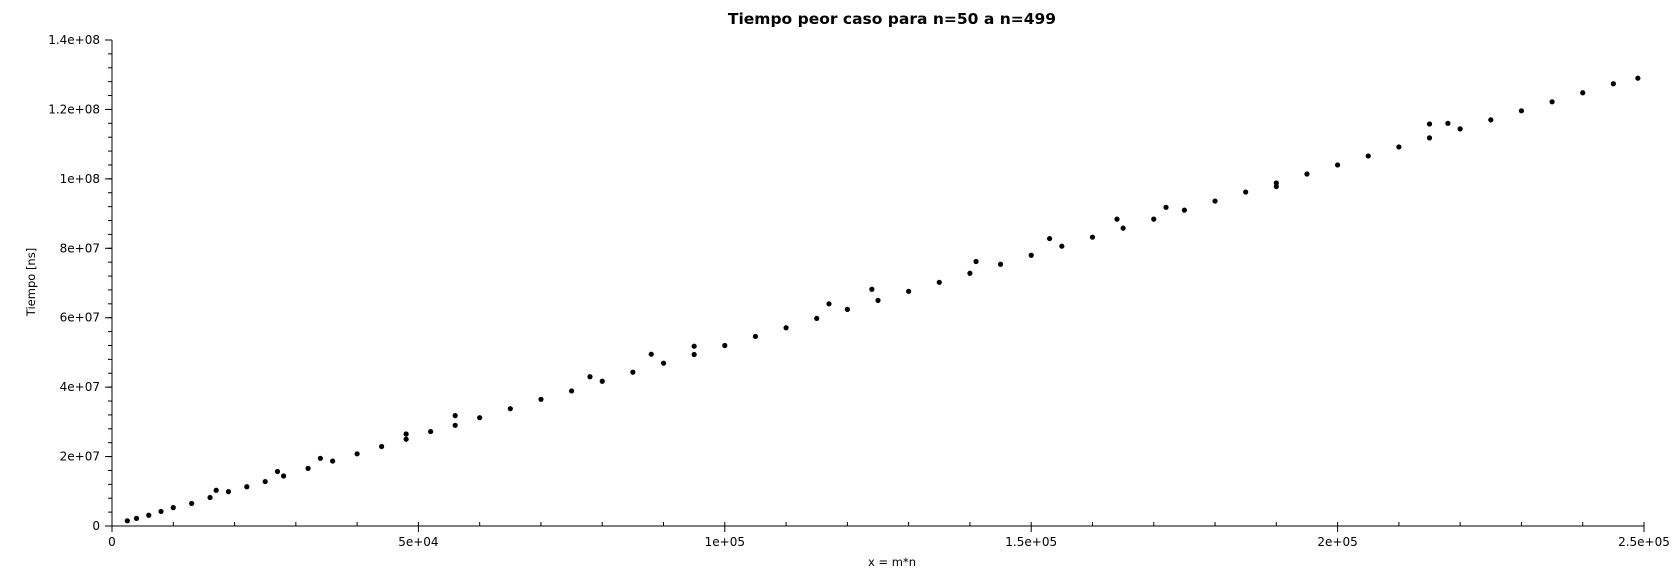 This screenshot has height=581, width=1680. Describe the element at coordinates (80, 457) in the screenshot. I see `y-tick-label: 2e+07` at that location.